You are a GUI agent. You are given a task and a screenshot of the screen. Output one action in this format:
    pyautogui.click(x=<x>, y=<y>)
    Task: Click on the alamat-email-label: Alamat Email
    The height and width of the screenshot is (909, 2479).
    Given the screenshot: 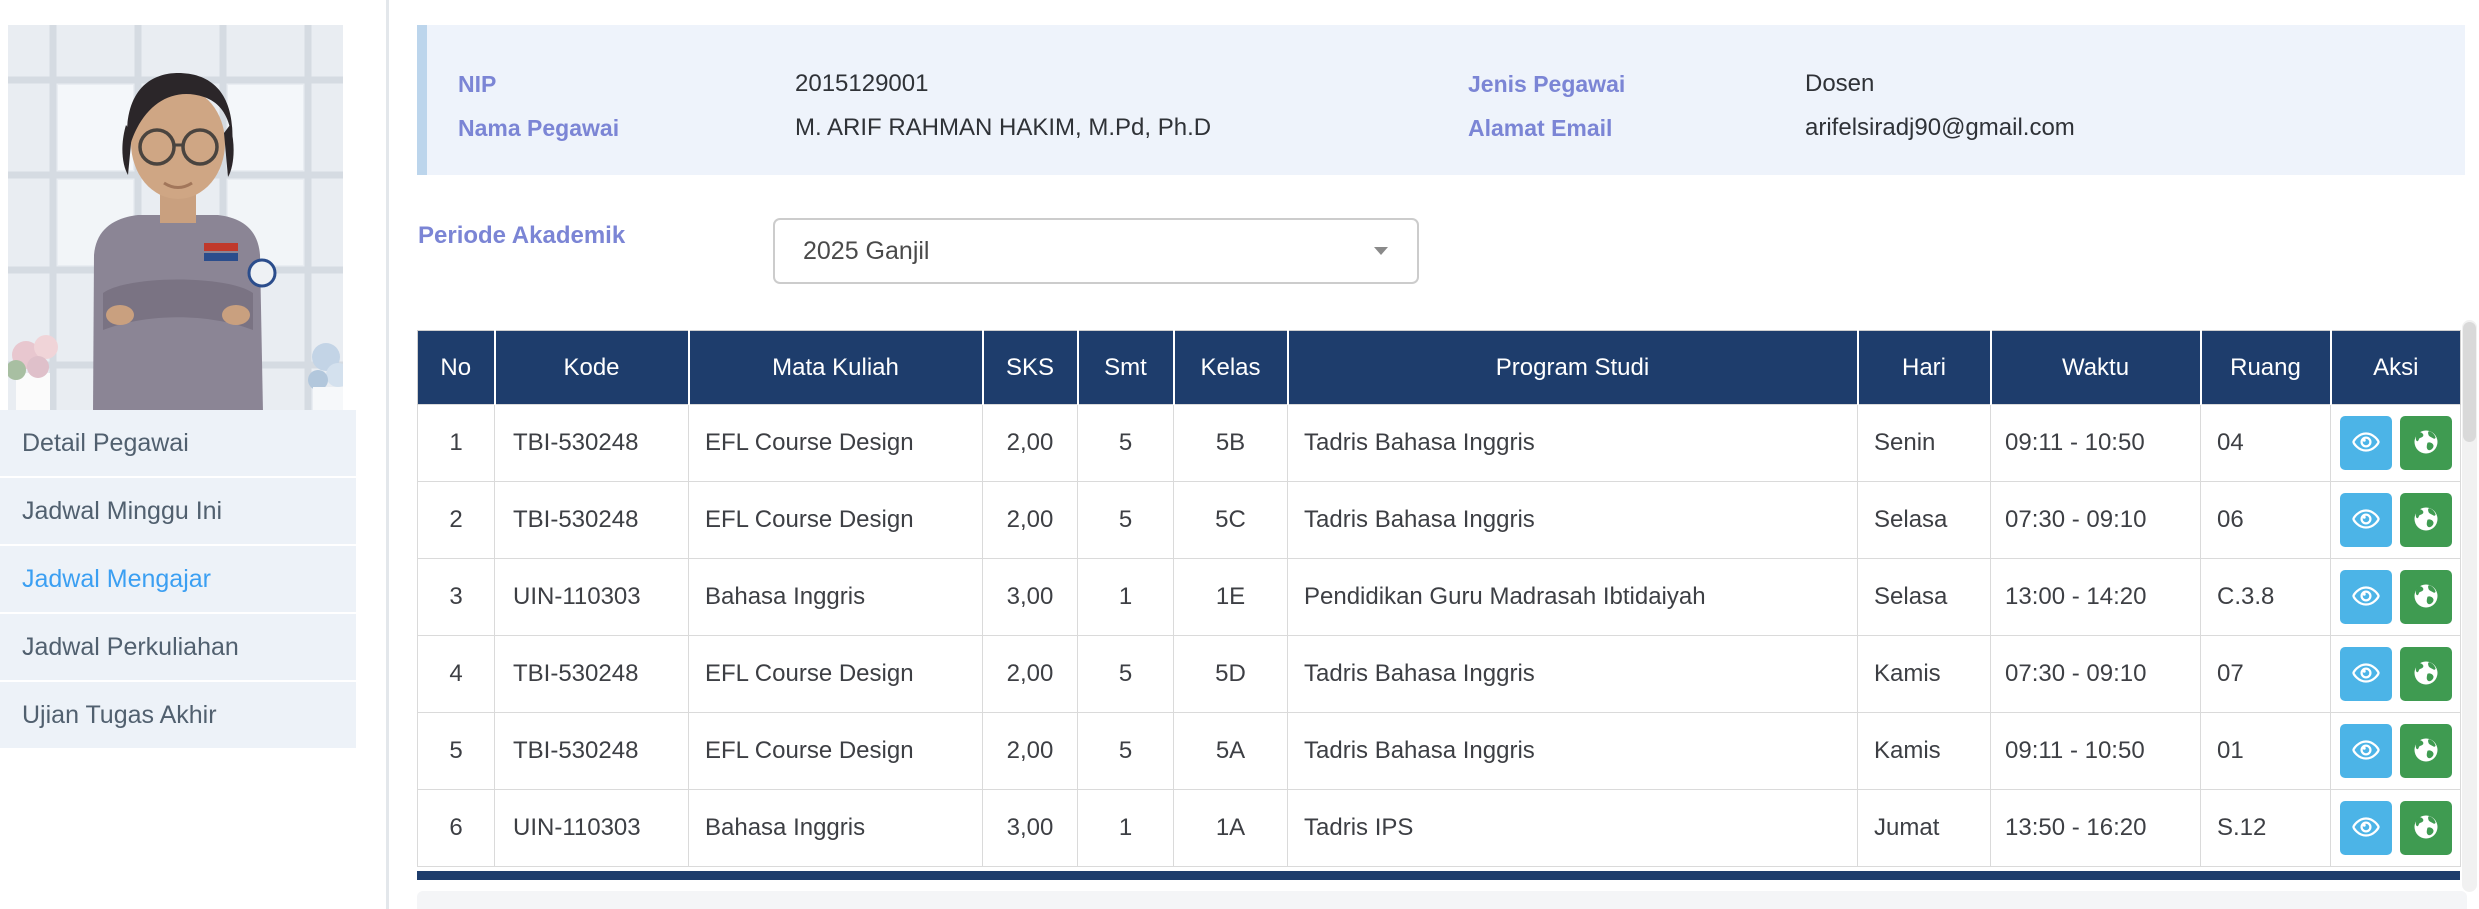 What is the action you would take?
    pyautogui.click(x=1540, y=128)
    